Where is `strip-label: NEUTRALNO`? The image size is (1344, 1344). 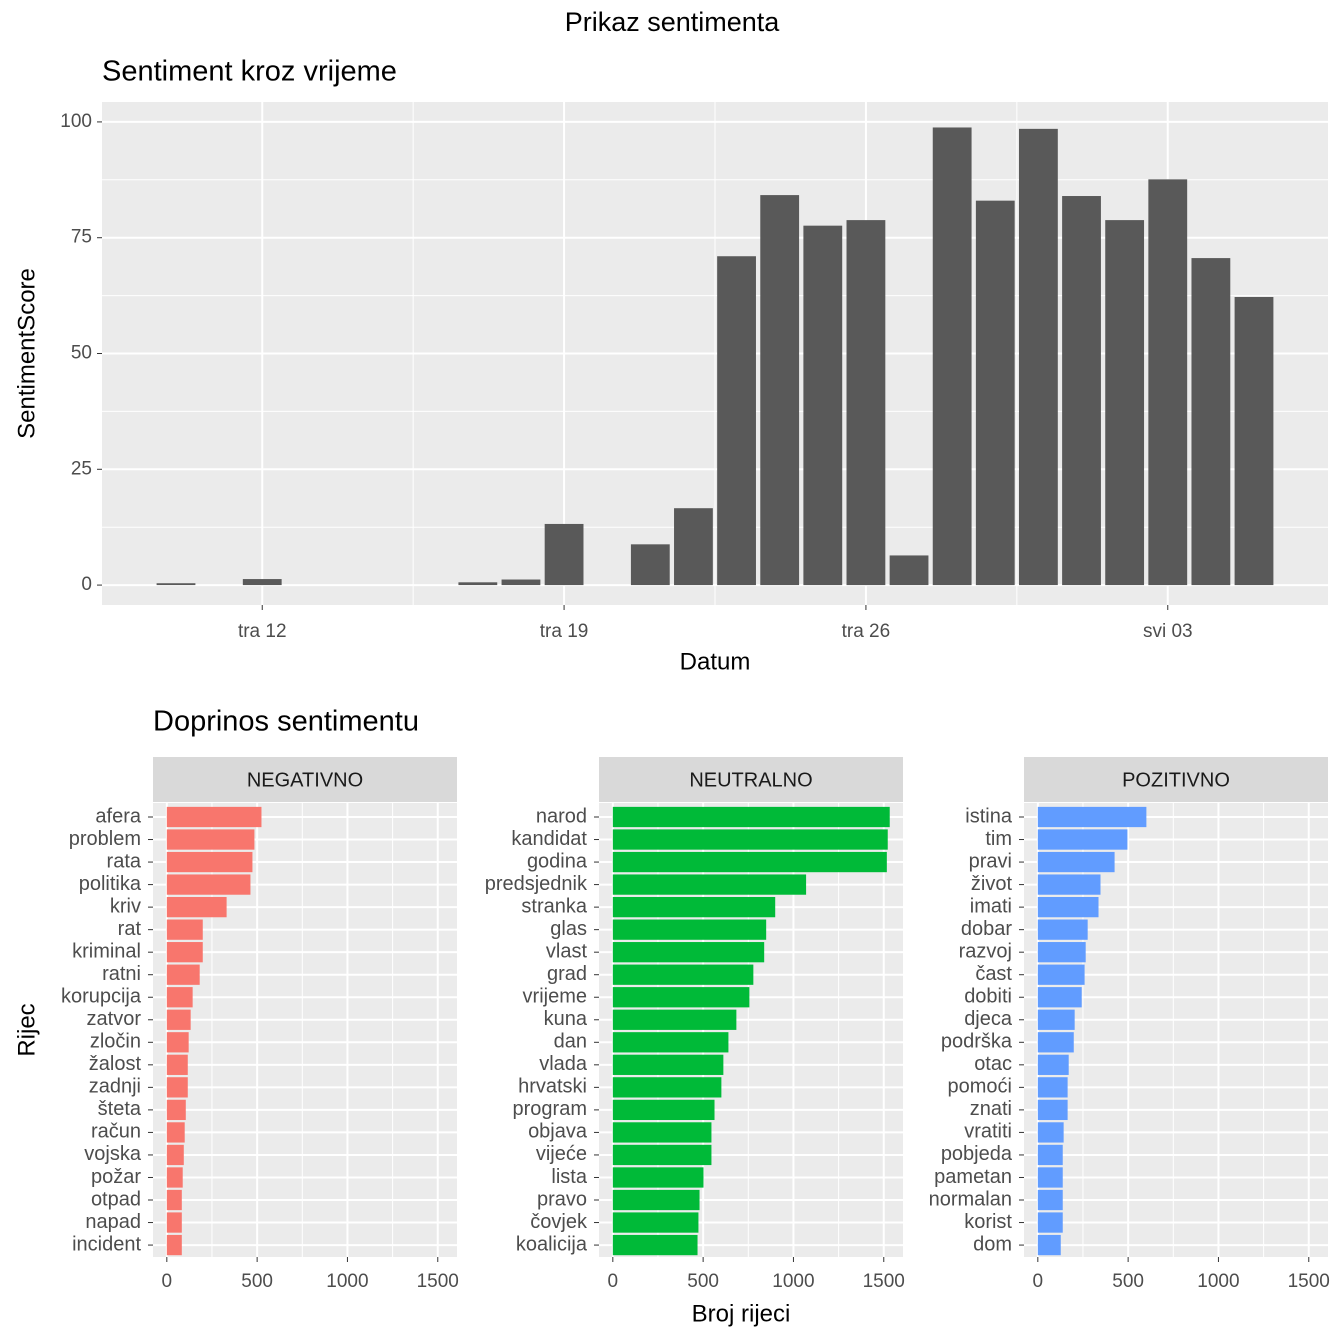
strip-label: NEUTRALNO is located at coordinates (750, 780).